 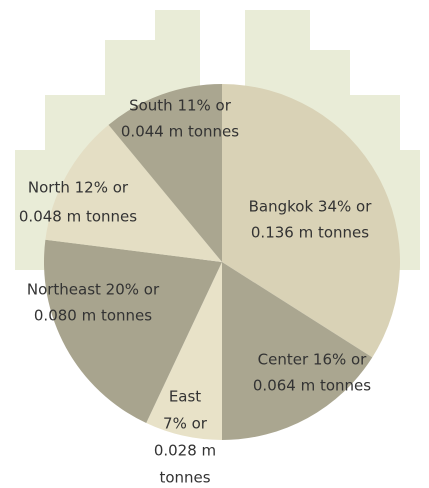 I want to click on data-label: Bangkok 34% or, so click(x=311, y=207).